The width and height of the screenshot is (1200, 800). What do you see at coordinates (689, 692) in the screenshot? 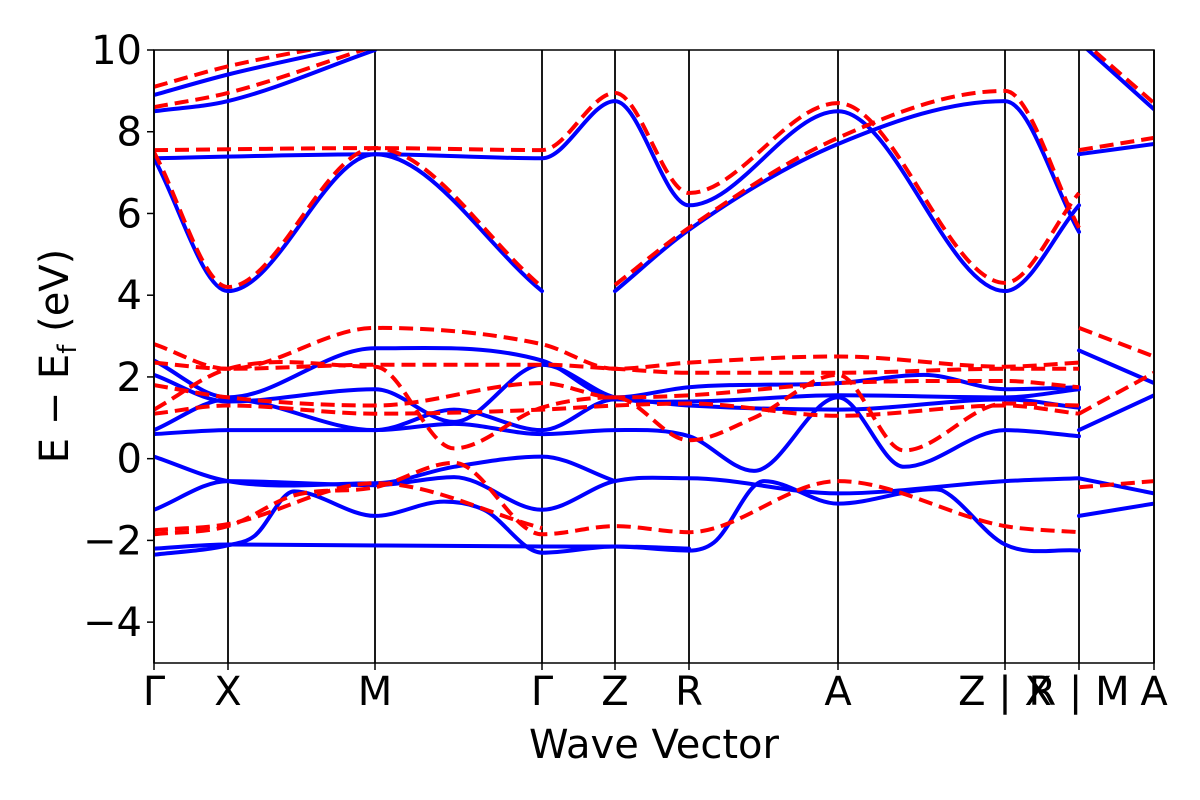
I see `x-tick-label: R` at bounding box center [689, 692].